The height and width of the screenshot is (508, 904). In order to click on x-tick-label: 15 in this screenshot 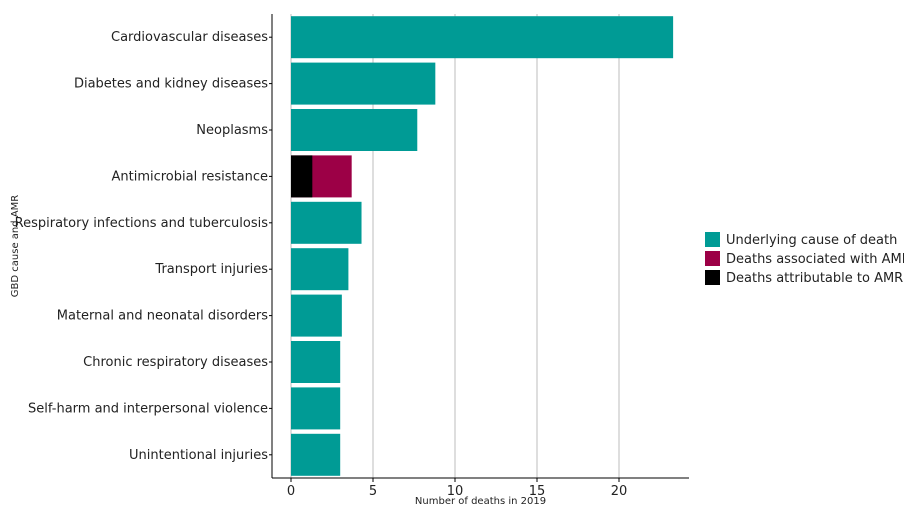, I will do `click(537, 491)`.